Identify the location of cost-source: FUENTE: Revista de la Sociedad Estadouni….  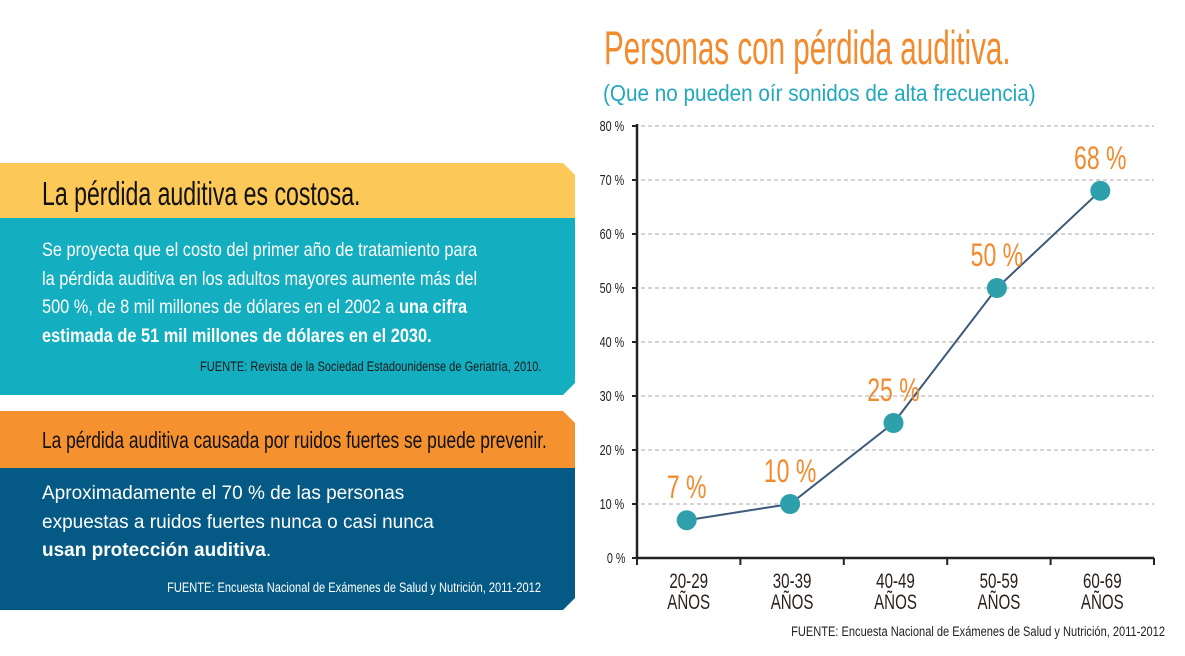
(370, 366).